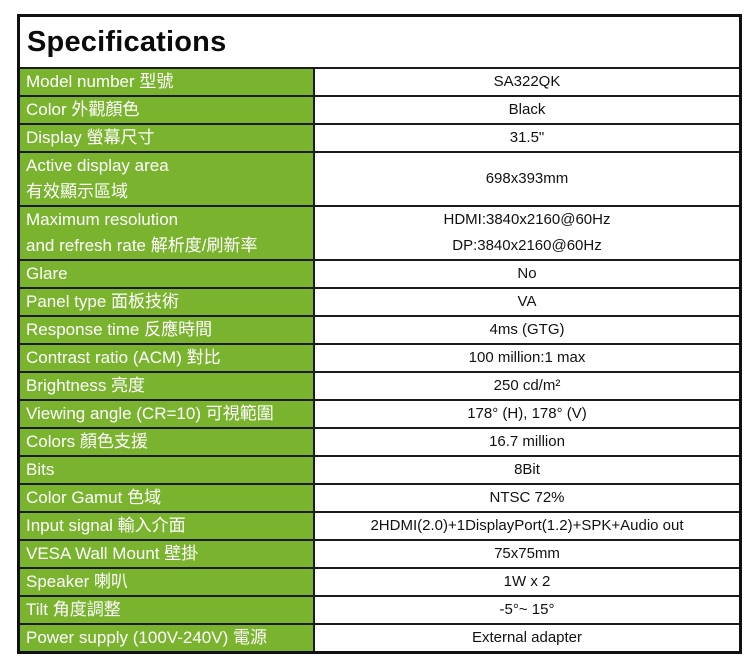 The height and width of the screenshot is (667, 755). I want to click on spec-label-cell: Color 外觀顏色, so click(167, 110).